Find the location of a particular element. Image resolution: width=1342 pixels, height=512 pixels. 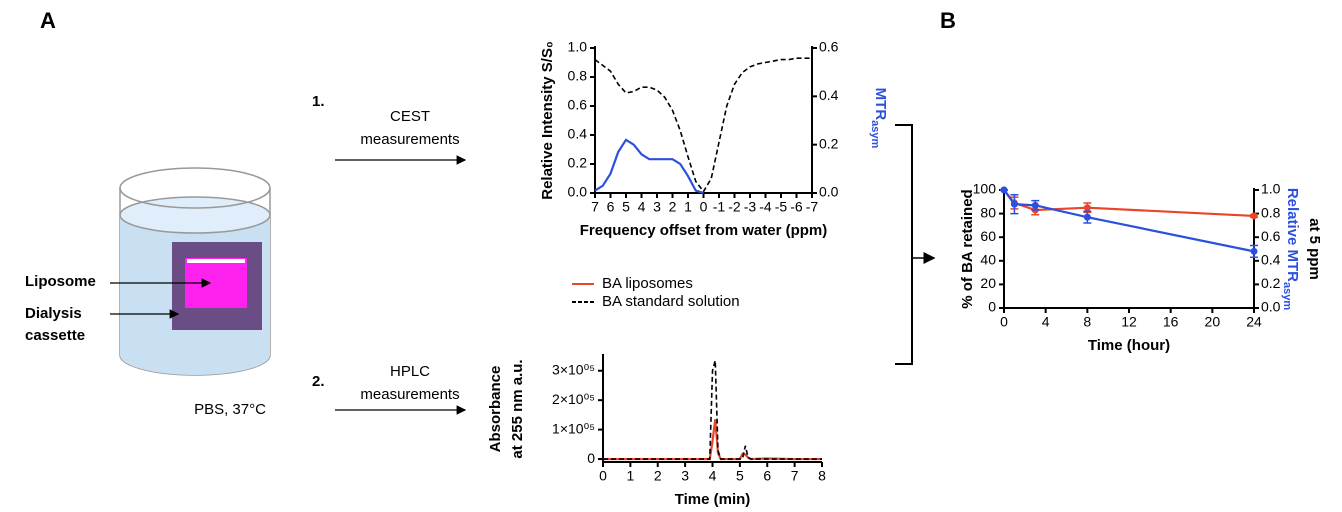

y-tick-label: 2×10⁰⁵ is located at coordinates (573, 399).